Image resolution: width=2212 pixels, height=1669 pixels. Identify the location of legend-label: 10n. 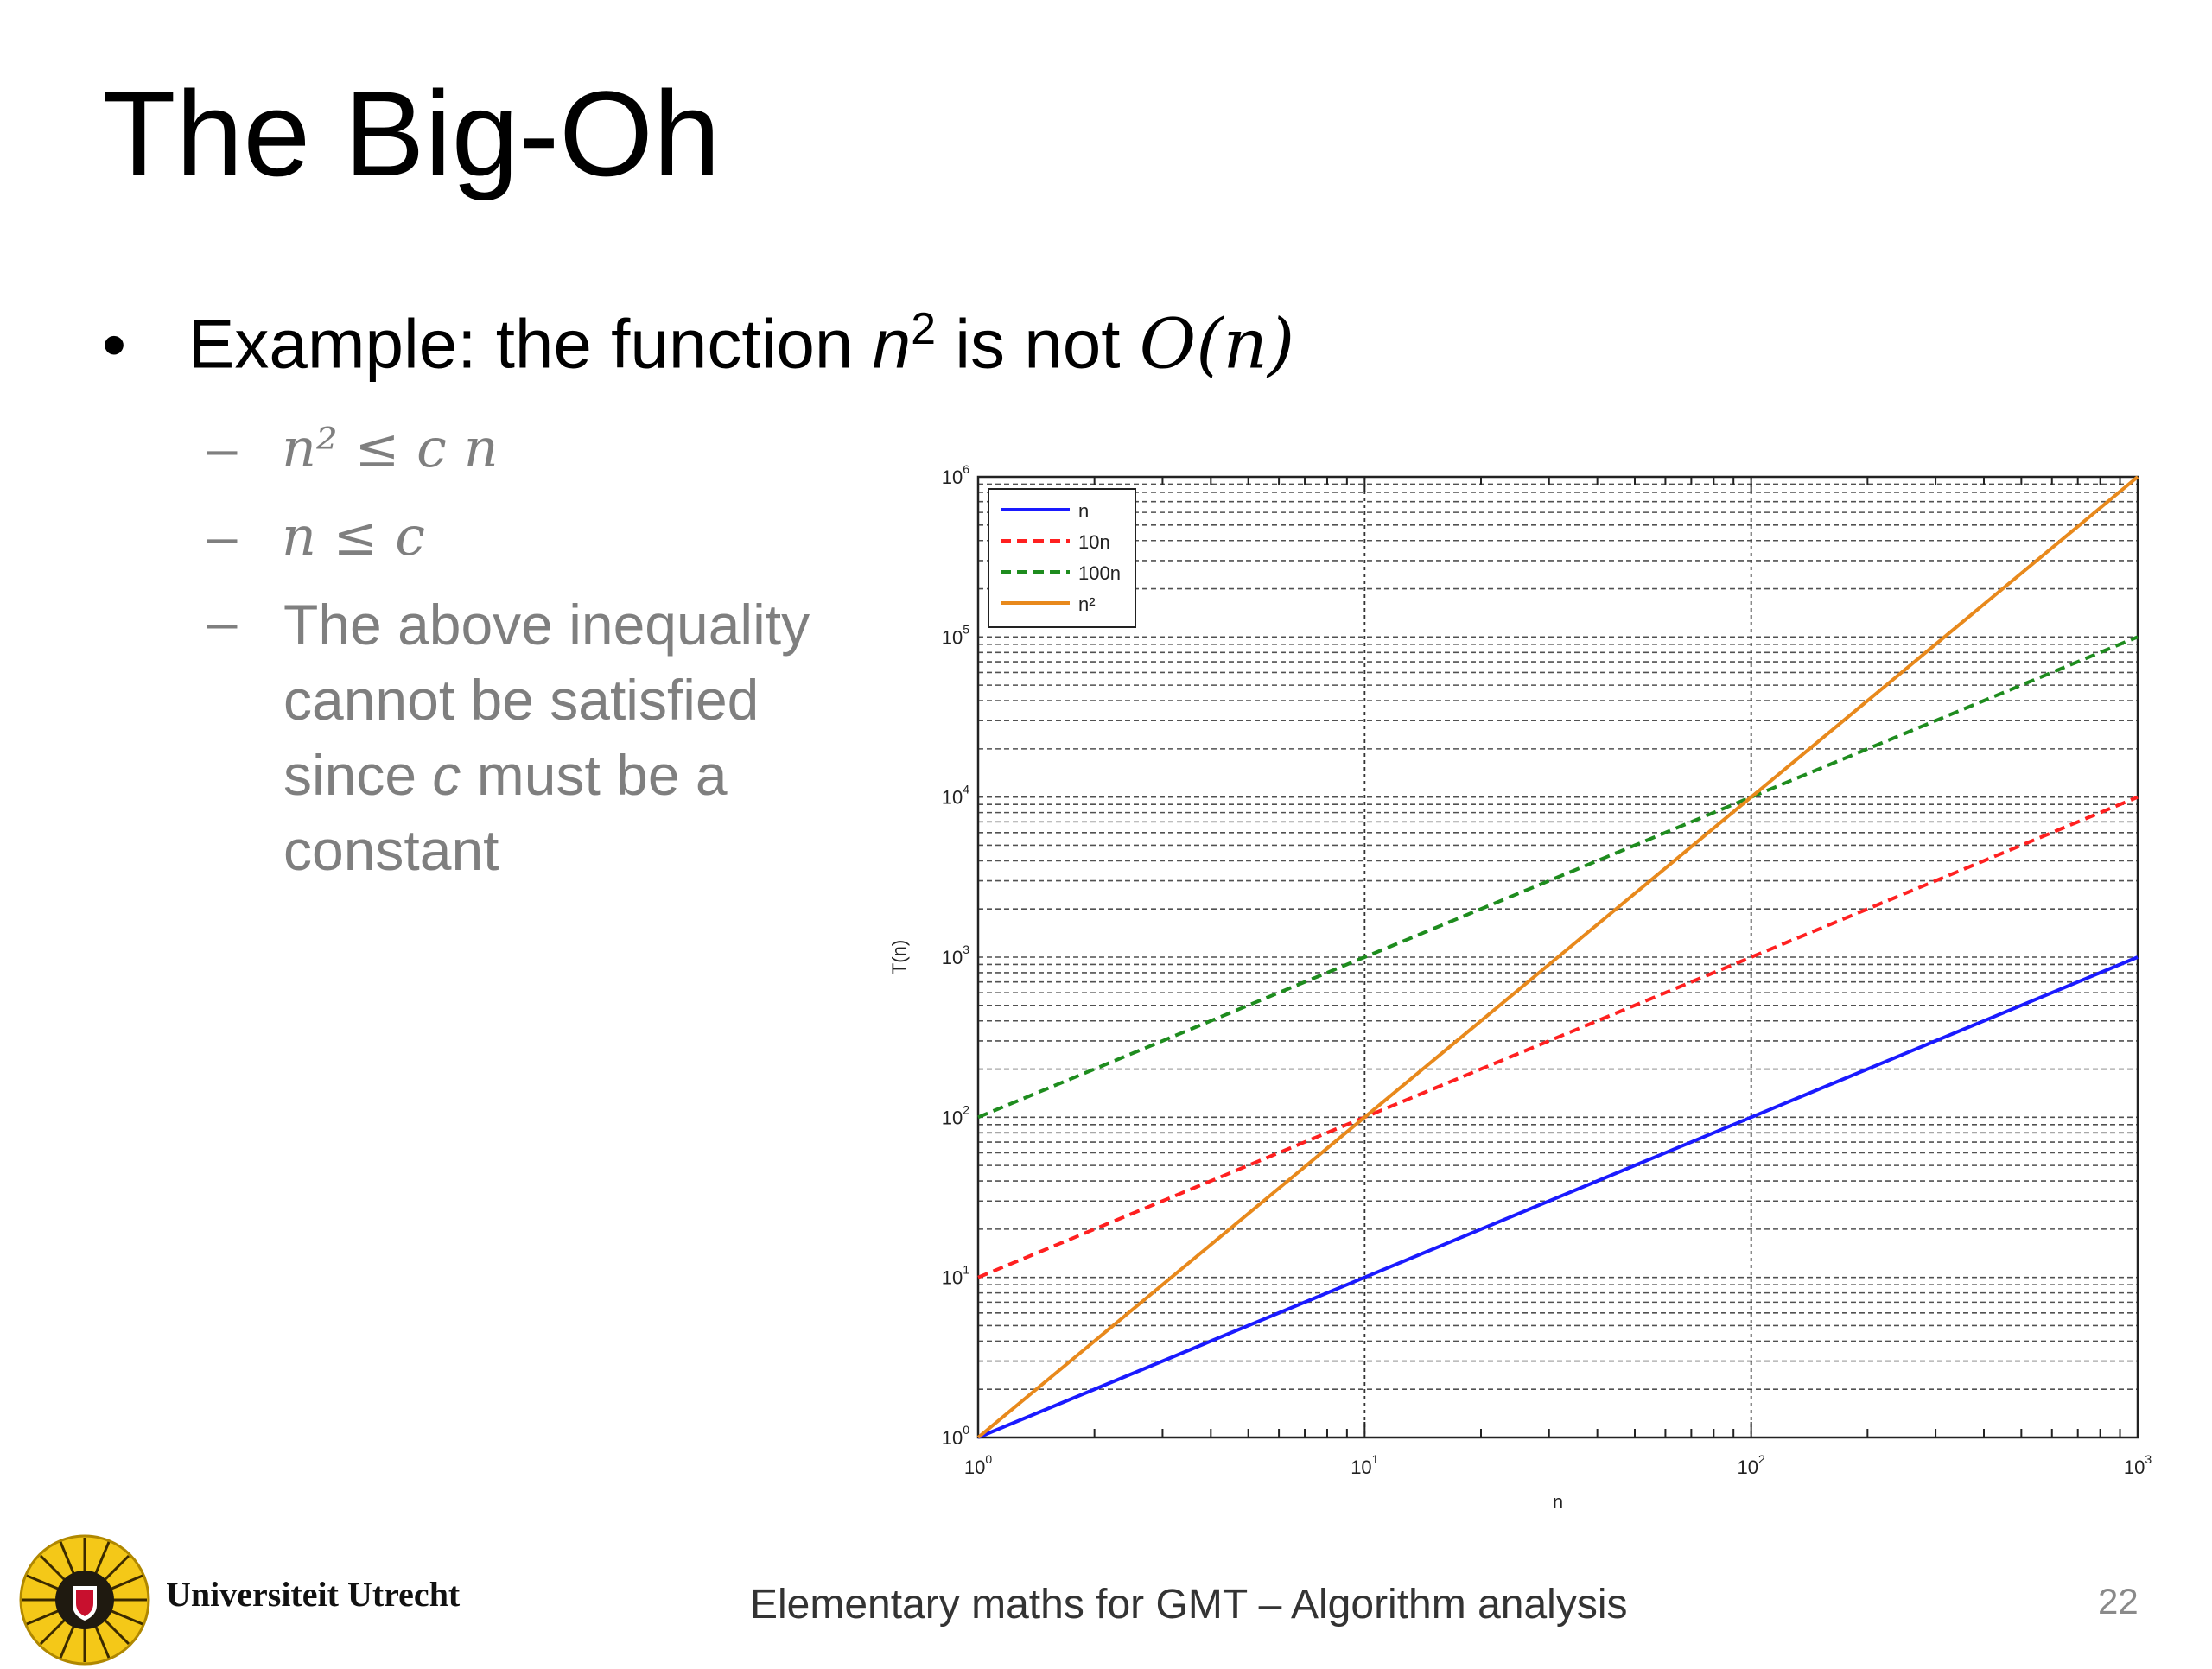
(1094, 542).